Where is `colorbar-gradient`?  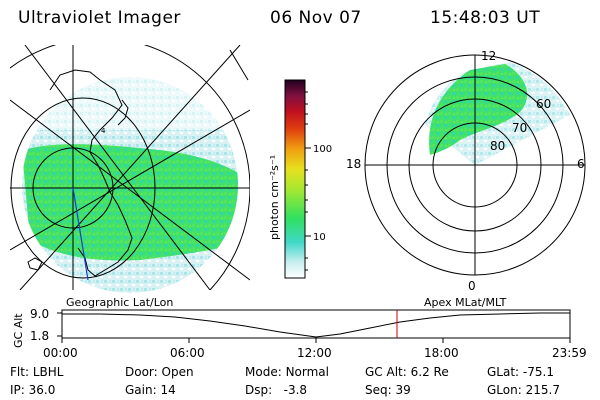 colorbar-gradient is located at coordinates (295, 179).